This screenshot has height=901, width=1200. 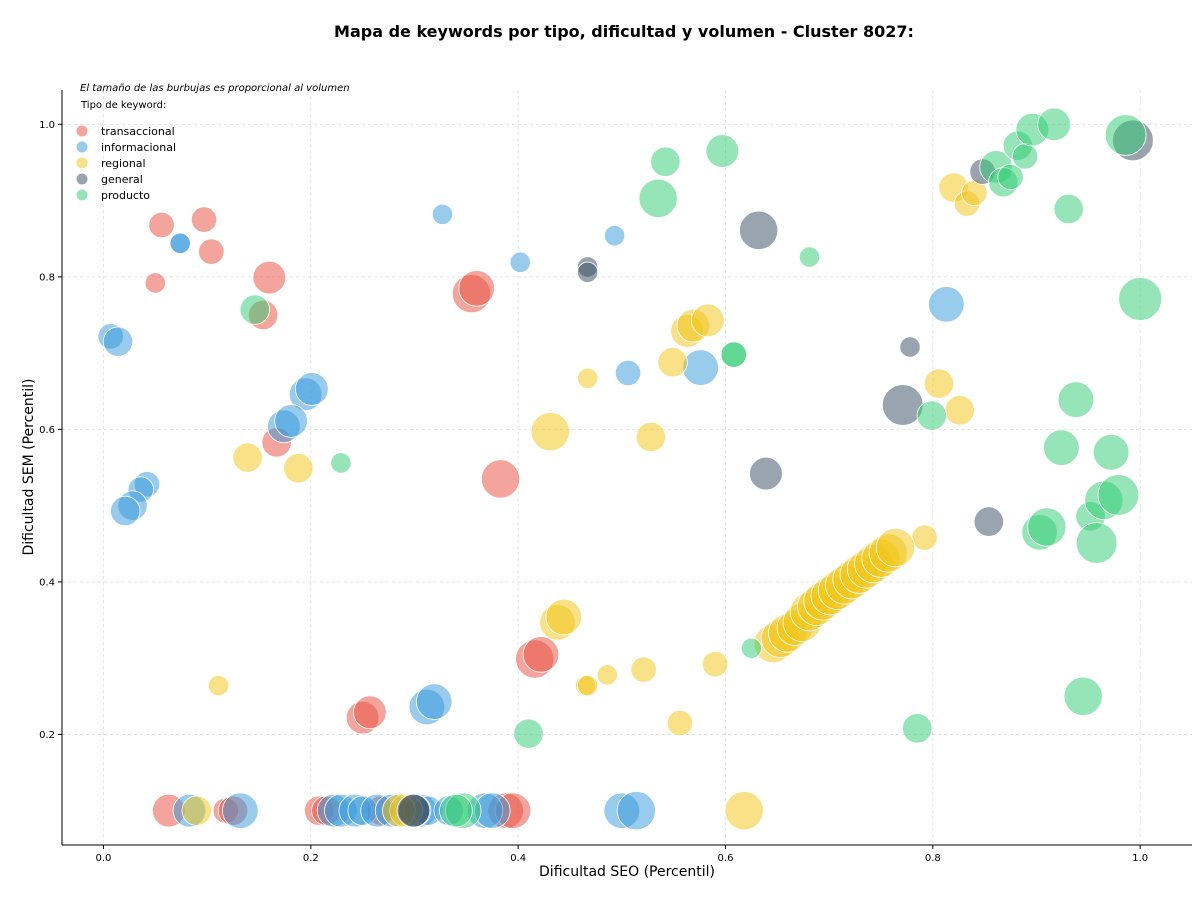 I want to click on legend-label-regional: regional, so click(x=123, y=163).